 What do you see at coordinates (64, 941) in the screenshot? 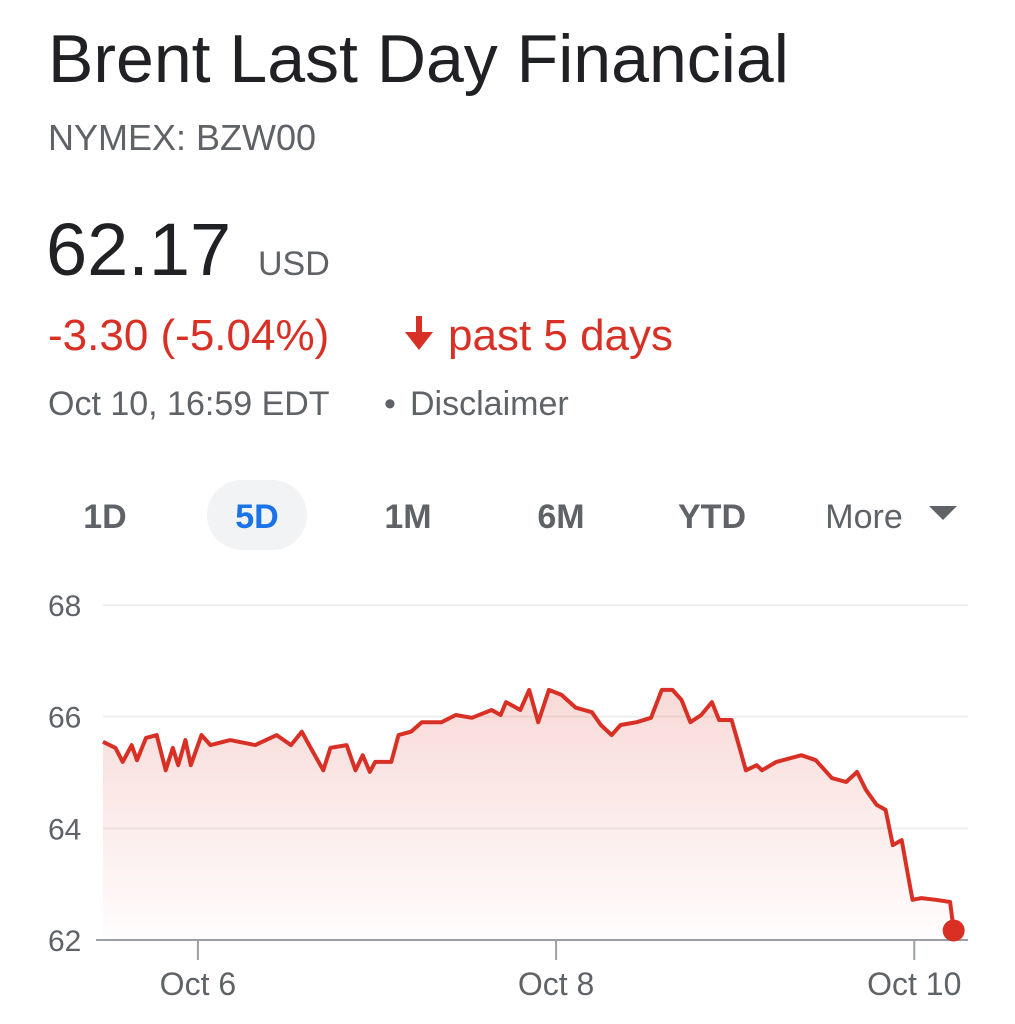
I see `y-tick-label: 62` at bounding box center [64, 941].